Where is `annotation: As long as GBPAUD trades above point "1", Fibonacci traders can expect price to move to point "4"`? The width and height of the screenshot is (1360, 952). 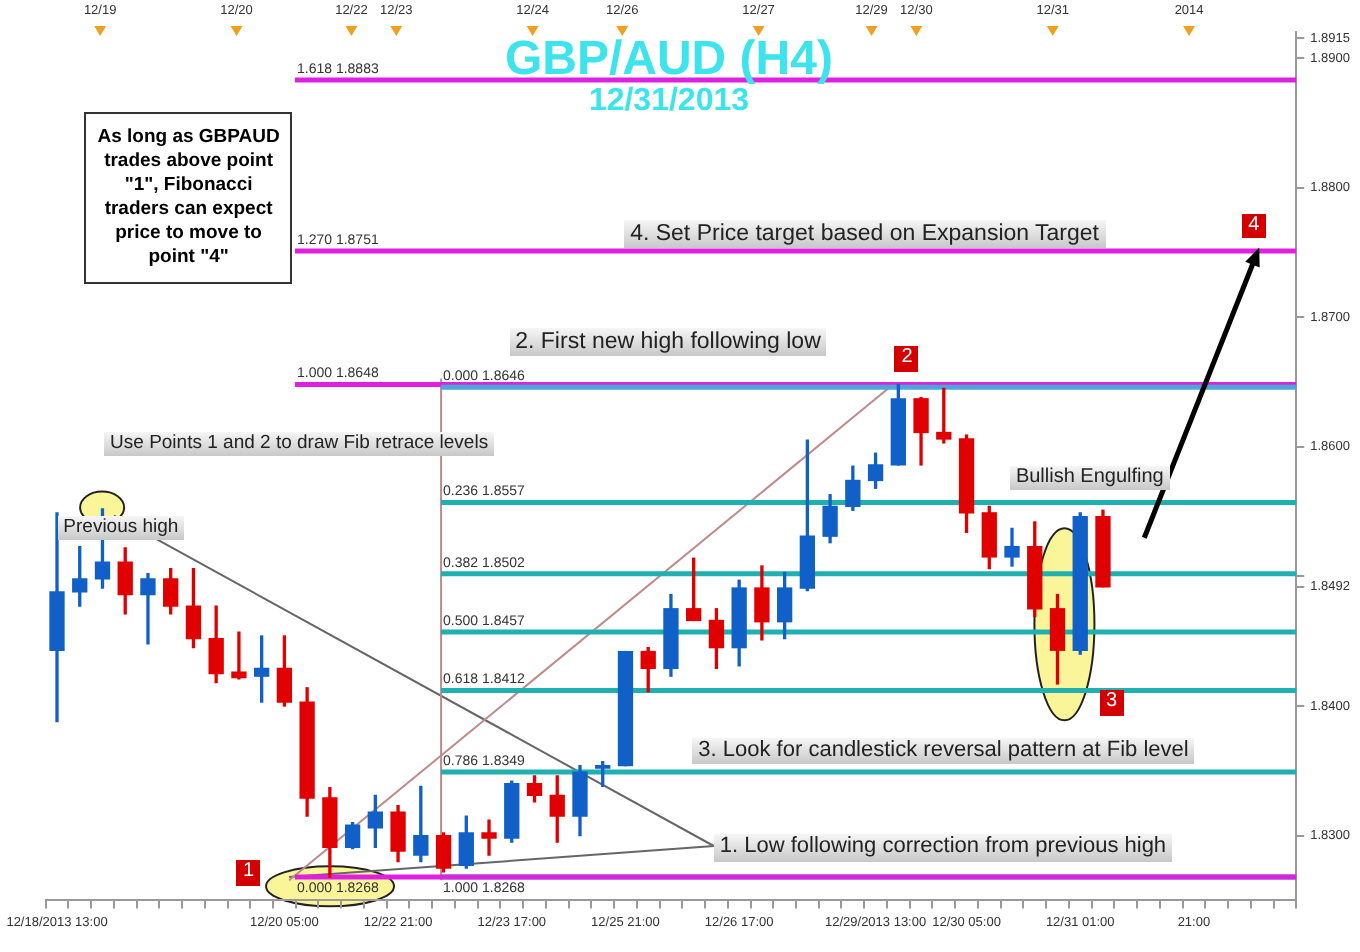 annotation: As long as GBPAUD trades above point "1", Fibonacci traders can expect price to move to point "4" is located at coordinates (188, 198).